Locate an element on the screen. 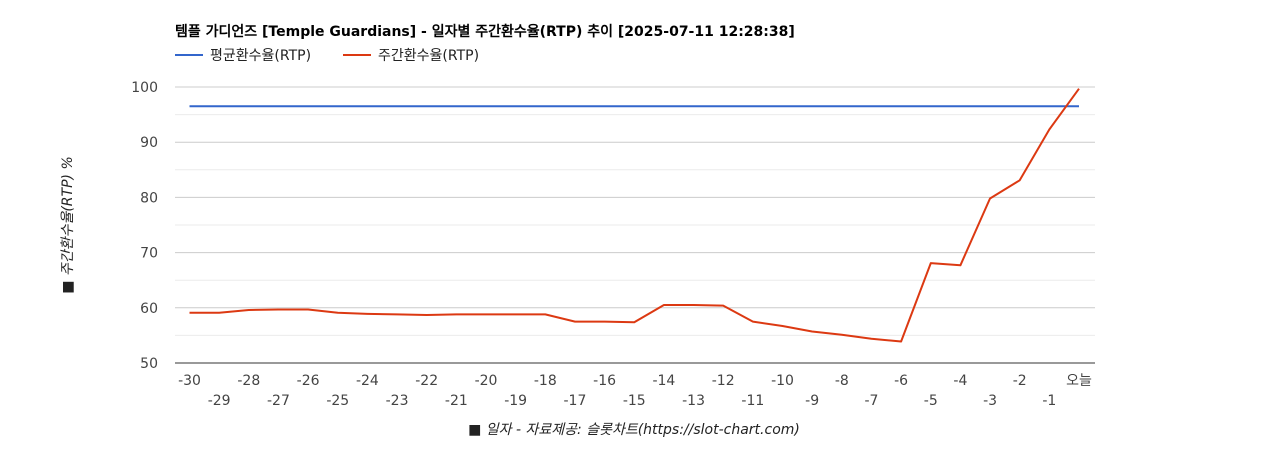  x-tick-label: -1 is located at coordinates (1049, 401).